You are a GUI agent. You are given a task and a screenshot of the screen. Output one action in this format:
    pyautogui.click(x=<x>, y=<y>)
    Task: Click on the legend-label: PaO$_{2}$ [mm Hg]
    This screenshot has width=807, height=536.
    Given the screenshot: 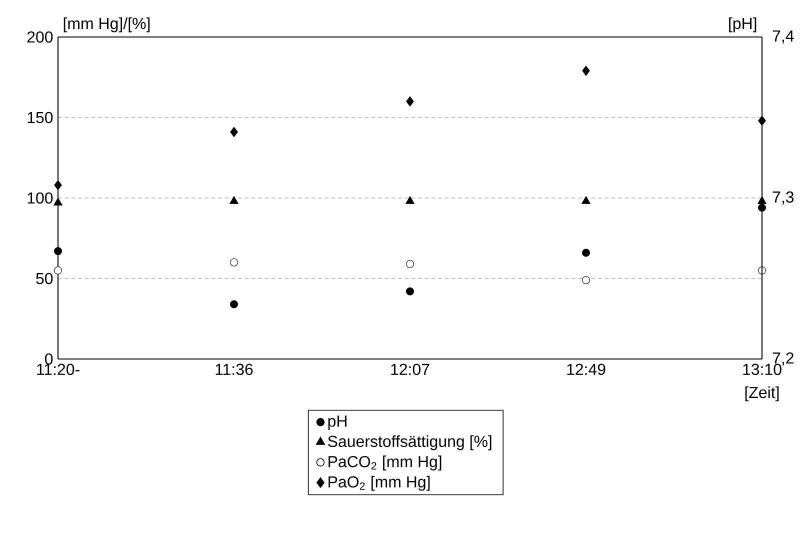 What is the action you would take?
    pyautogui.click(x=379, y=483)
    